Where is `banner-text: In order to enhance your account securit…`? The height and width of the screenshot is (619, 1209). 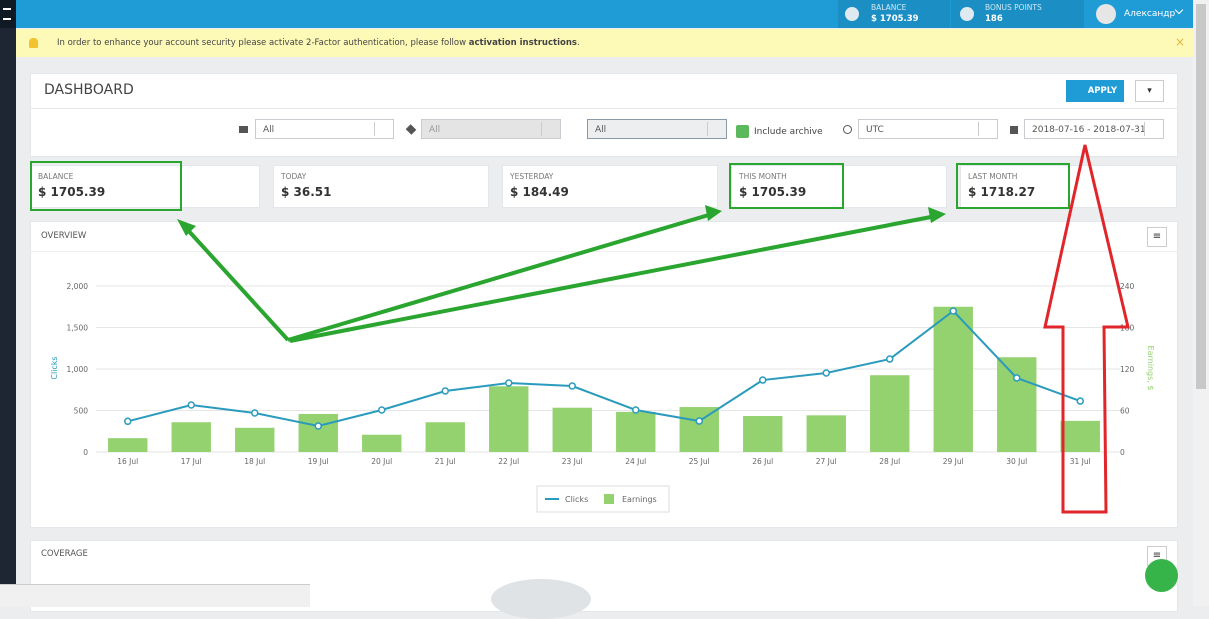 banner-text: In order to enhance your account securit… is located at coordinates (318, 43).